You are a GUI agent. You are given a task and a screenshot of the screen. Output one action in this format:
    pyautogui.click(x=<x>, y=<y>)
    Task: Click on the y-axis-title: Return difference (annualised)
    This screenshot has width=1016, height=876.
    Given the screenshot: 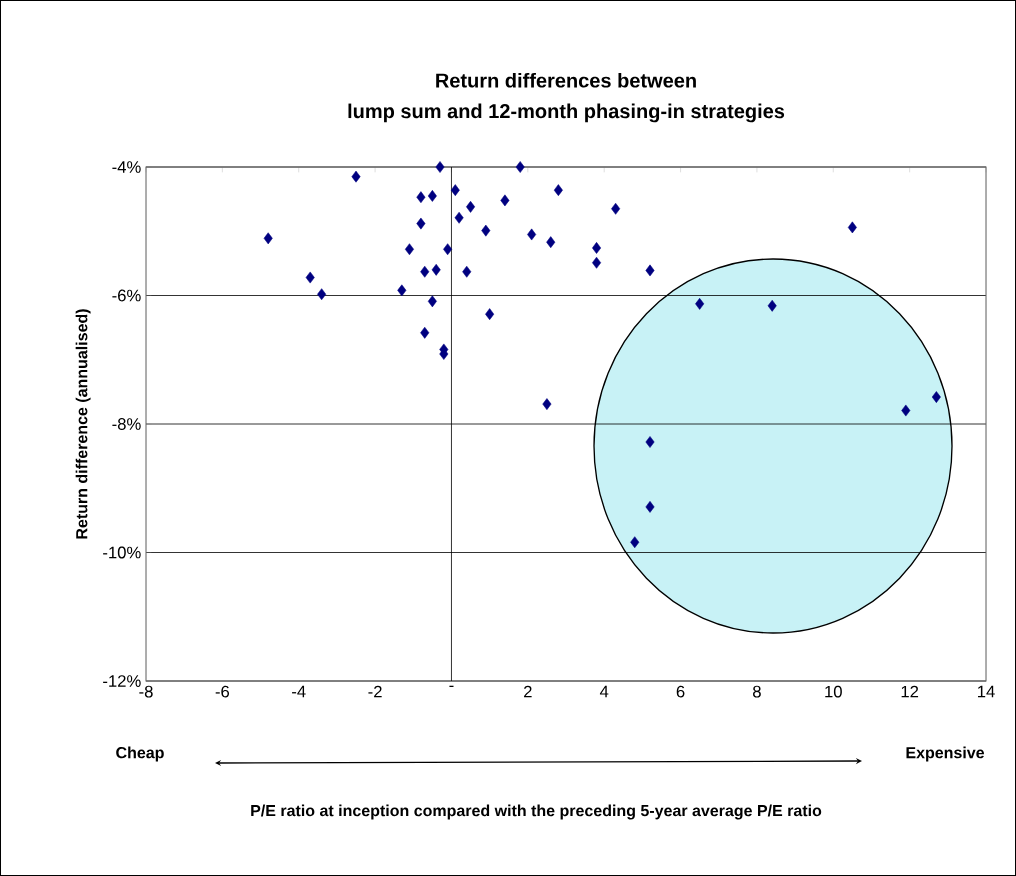 What is the action you would take?
    pyautogui.click(x=83, y=424)
    